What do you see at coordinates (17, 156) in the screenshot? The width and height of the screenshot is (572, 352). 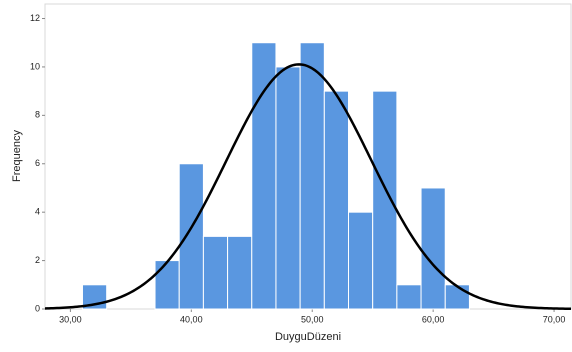 I see `y-axis-title: Frequency` at bounding box center [17, 156].